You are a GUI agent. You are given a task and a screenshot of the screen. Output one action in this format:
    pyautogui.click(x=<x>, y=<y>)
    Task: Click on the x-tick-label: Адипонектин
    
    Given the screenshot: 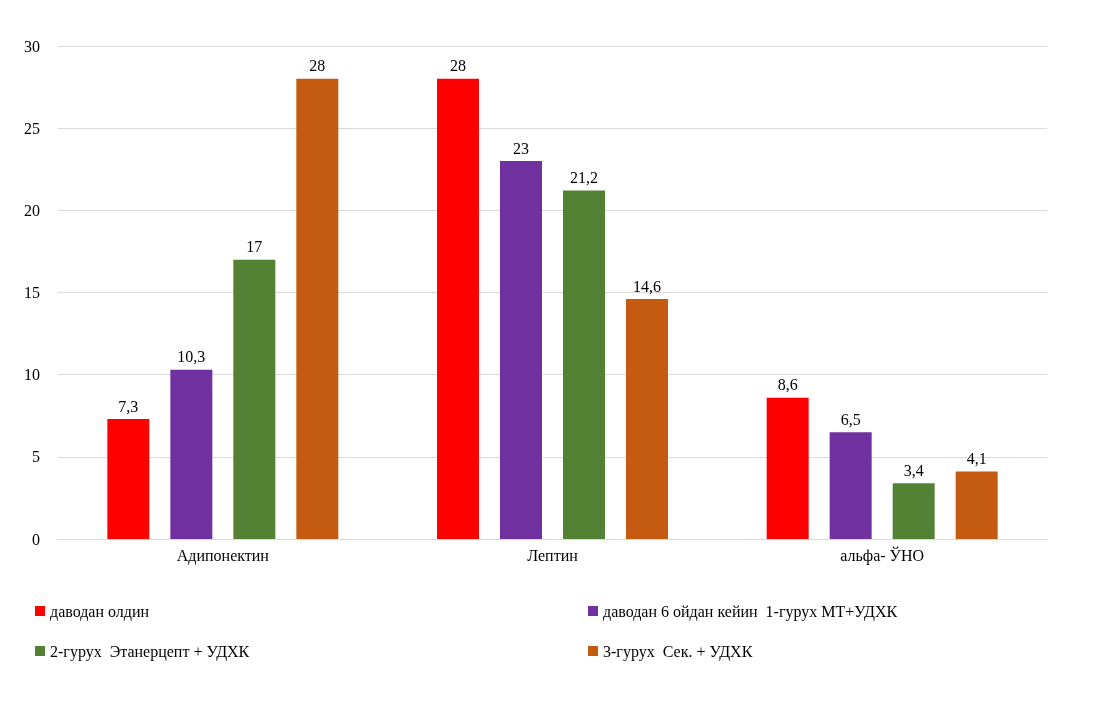 What is the action you would take?
    pyautogui.click(x=223, y=555)
    